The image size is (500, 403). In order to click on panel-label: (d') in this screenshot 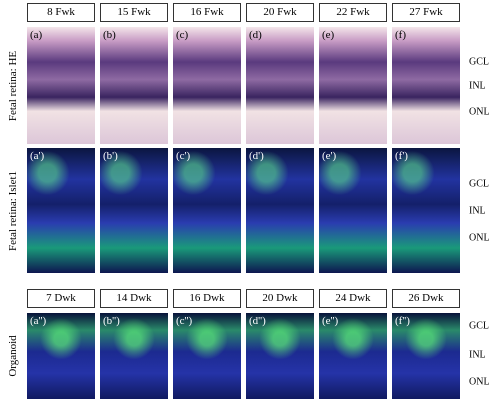, I will do `click(256, 156)`.